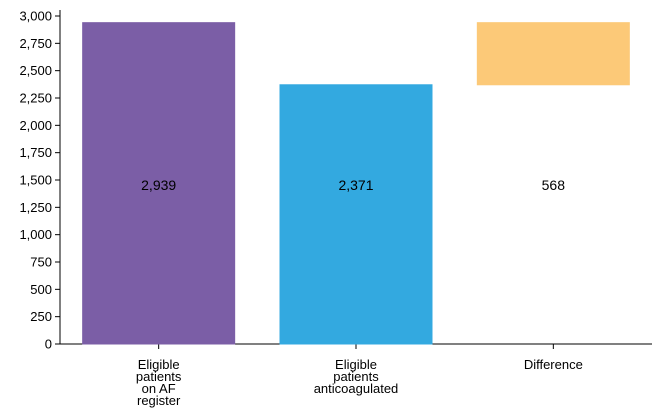  I want to click on y-tick-label: 2,750, so click(35, 43).